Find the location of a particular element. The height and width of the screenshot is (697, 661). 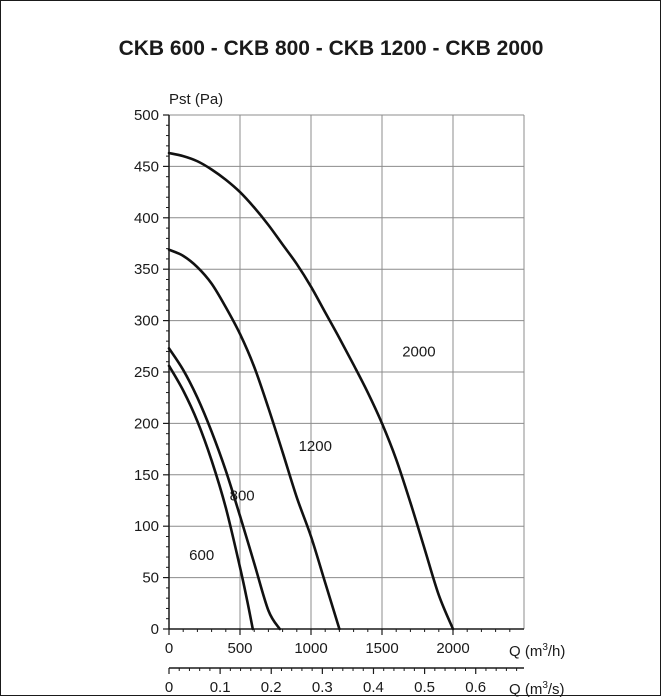

curve-label-600: 600 is located at coordinates (201, 555).